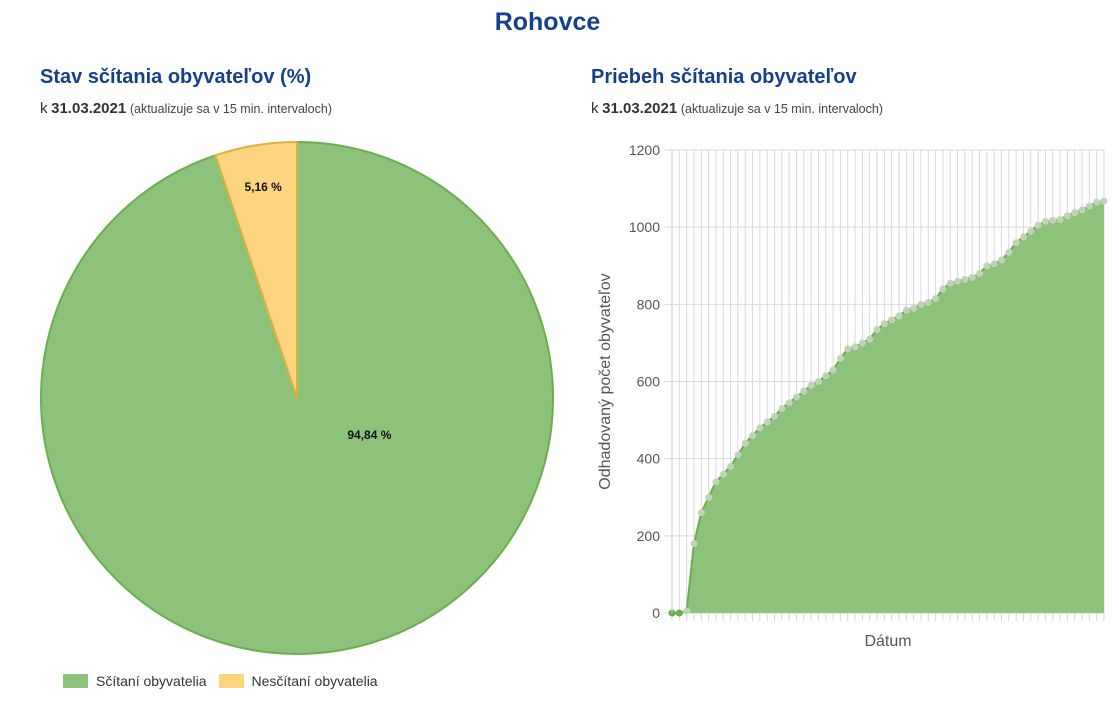  What do you see at coordinates (547, 22) in the screenshot?
I see `page-title: Rohovce` at bounding box center [547, 22].